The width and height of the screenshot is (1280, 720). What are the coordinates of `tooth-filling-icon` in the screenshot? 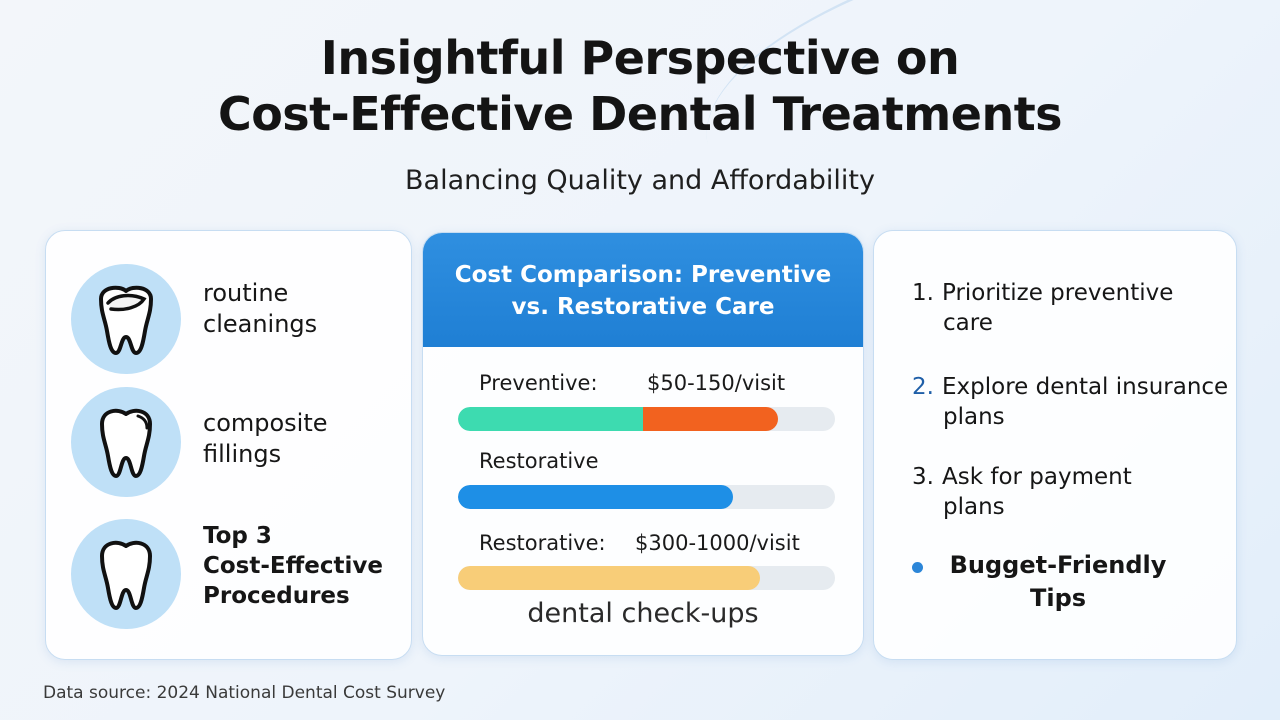 It's located at (126, 442).